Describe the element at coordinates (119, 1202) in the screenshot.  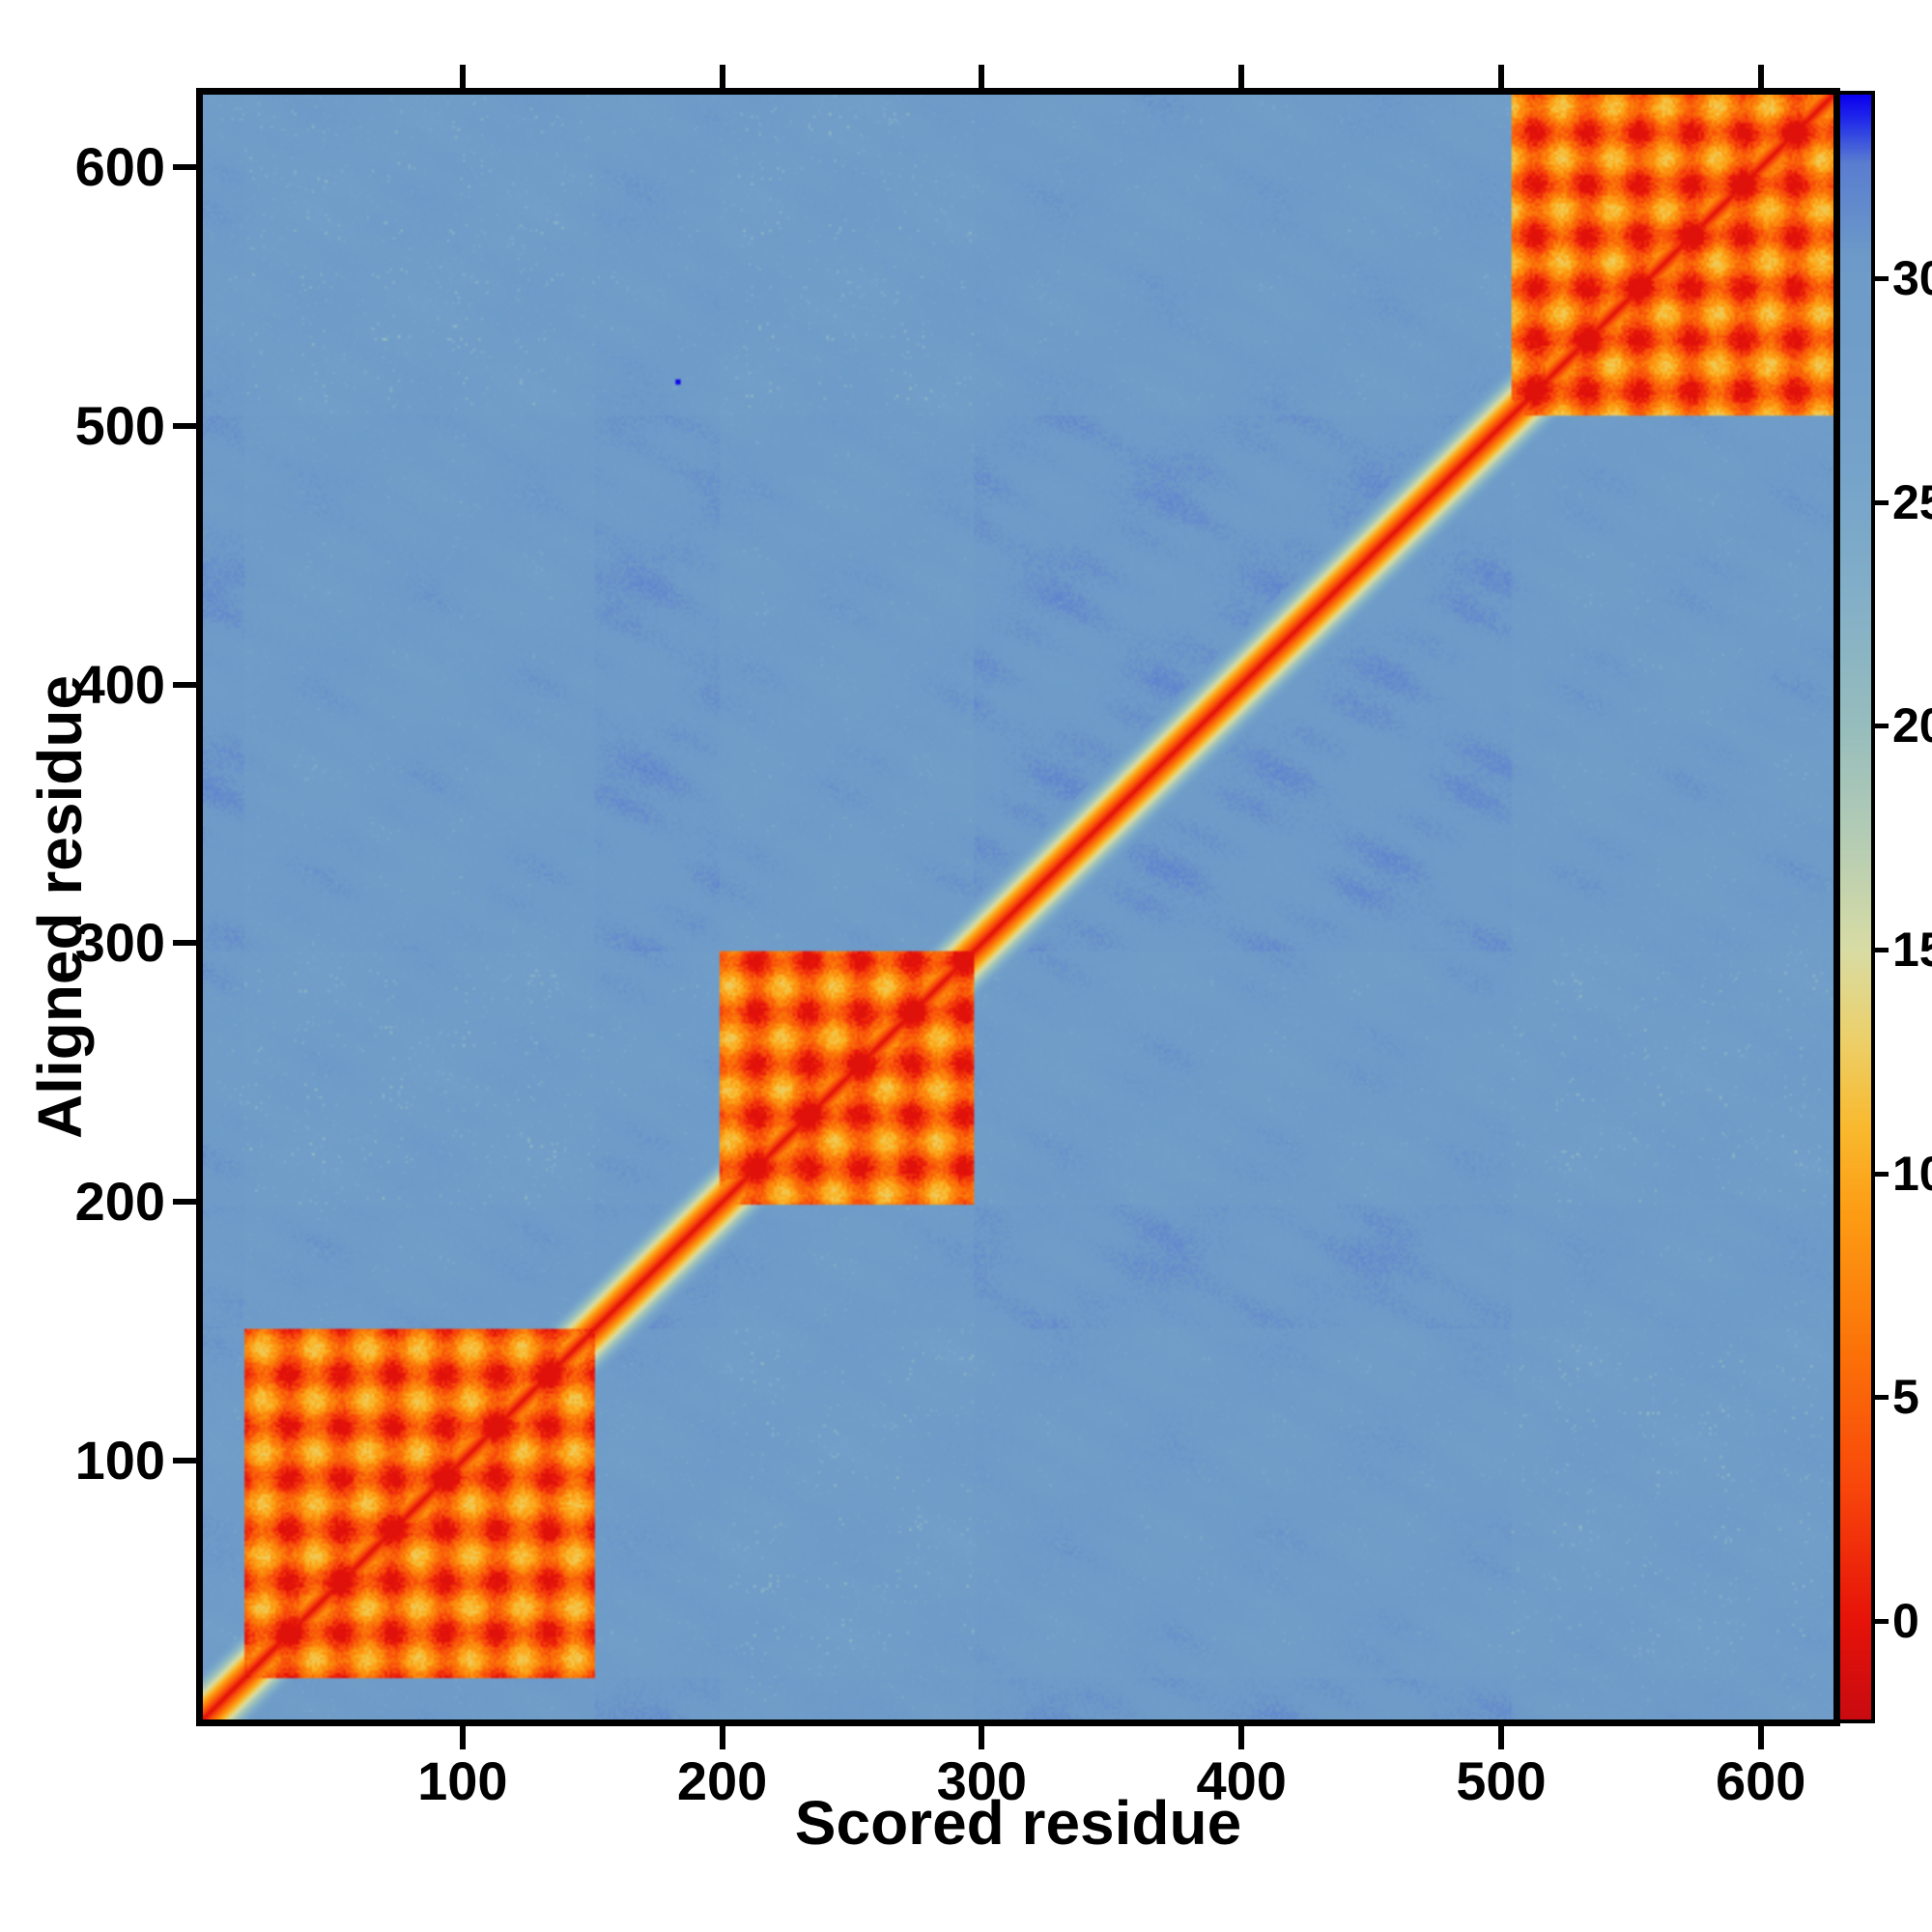
I see `y-tick-label: 200` at that location.